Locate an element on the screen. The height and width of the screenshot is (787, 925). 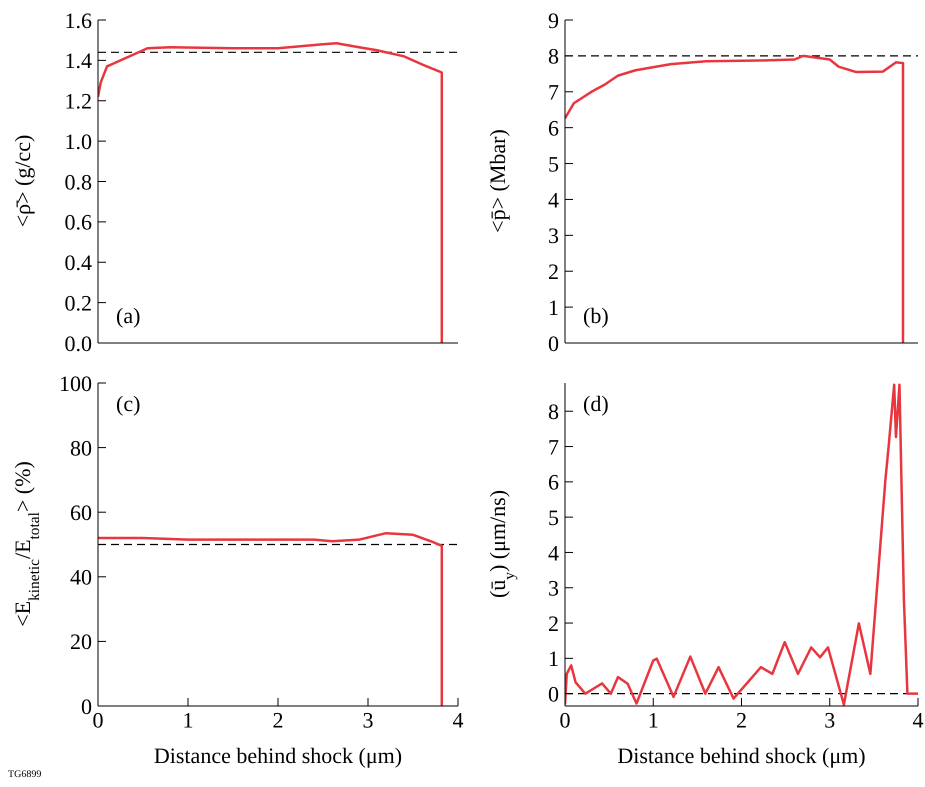
y-tick-label: 0.4 is located at coordinates (78, 263).